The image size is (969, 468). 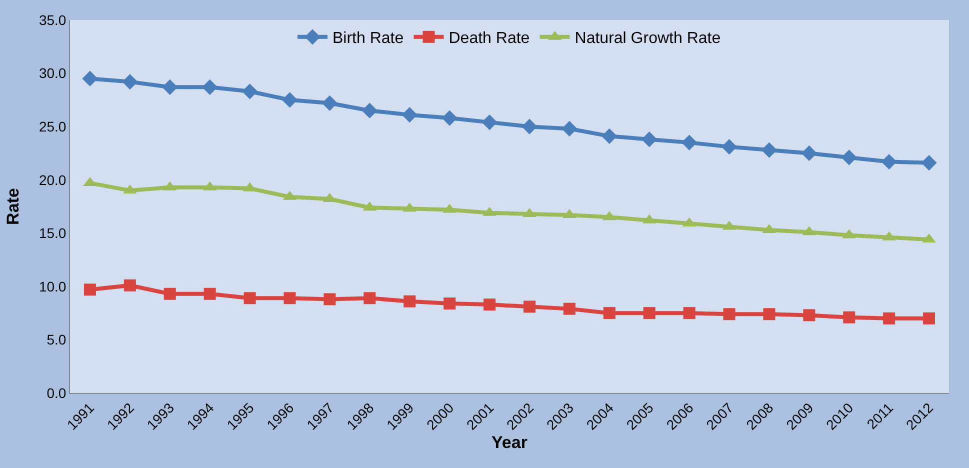 What do you see at coordinates (52, 73) in the screenshot?
I see `y-tick-label: 30.0` at bounding box center [52, 73].